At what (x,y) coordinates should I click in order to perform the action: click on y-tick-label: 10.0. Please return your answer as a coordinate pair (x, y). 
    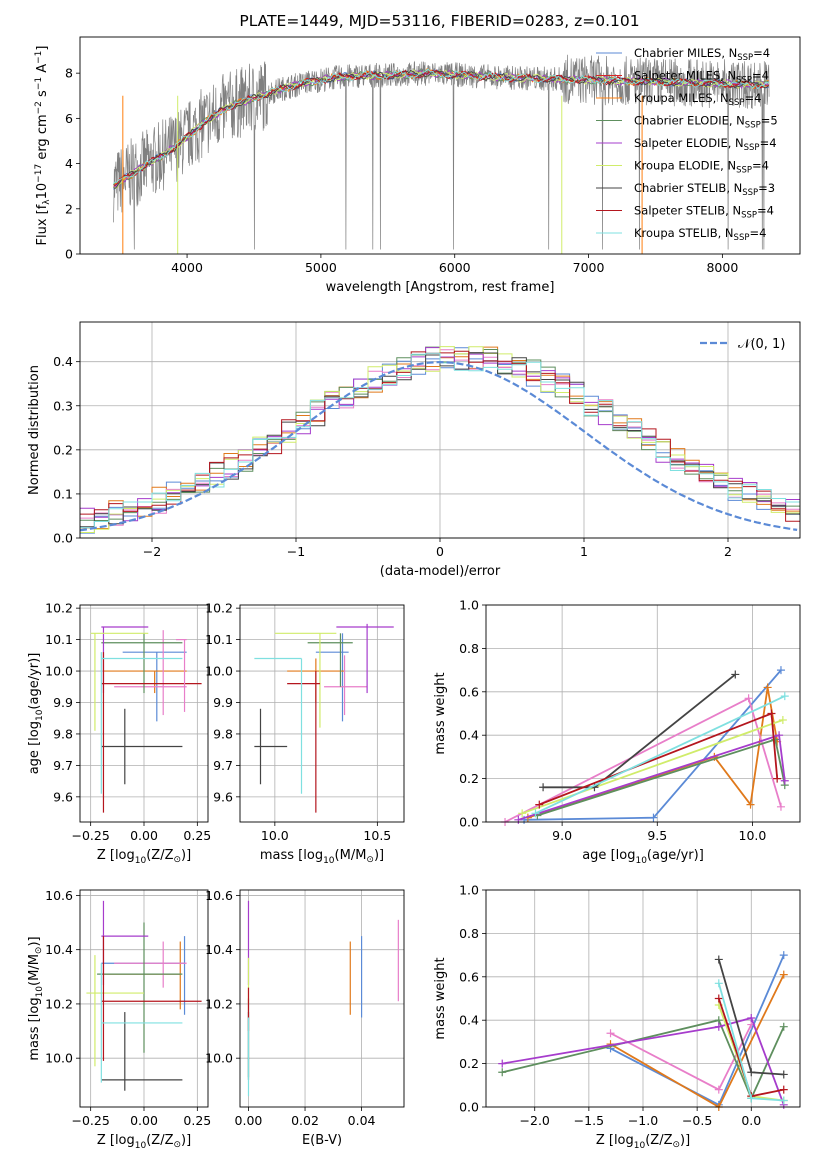
    Looking at the image, I should click on (59, 671).